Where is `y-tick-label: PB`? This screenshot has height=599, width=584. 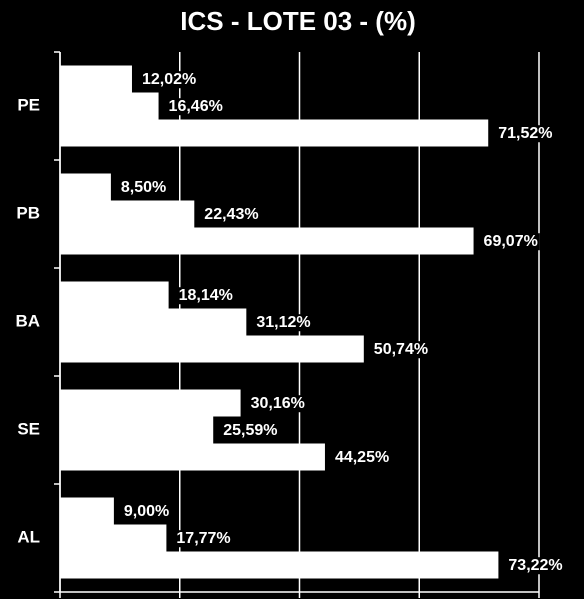 y-tick-label: PB is located at coordinates (28, 212).